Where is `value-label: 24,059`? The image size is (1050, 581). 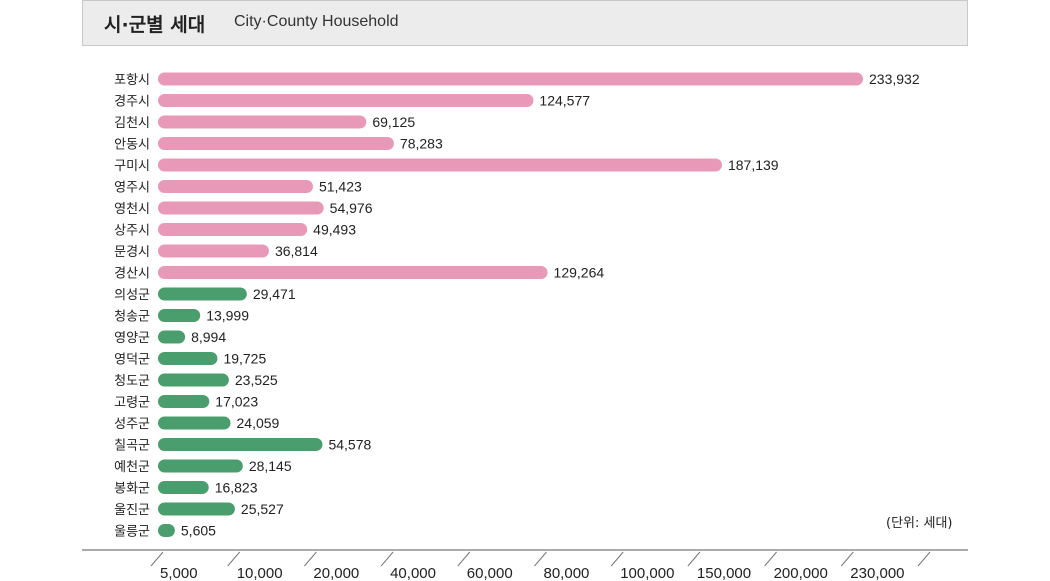 value-label: 24,059 is located at coordinates (258, 423).